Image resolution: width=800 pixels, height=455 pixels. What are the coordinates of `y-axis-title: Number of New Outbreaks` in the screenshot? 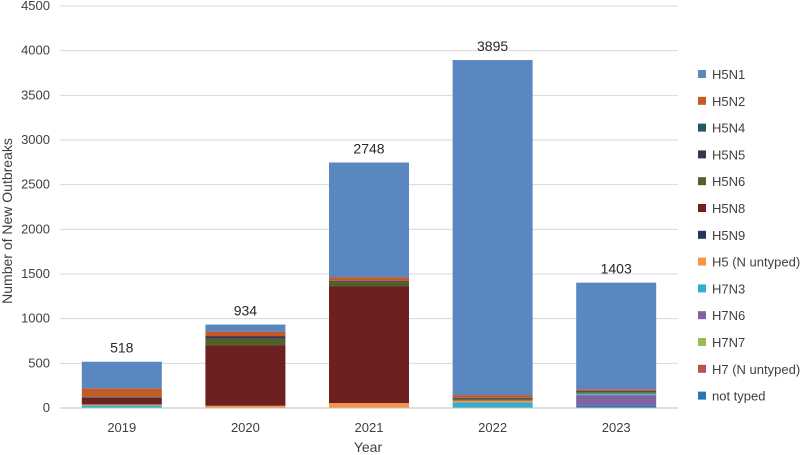 It's located at (7, 221).